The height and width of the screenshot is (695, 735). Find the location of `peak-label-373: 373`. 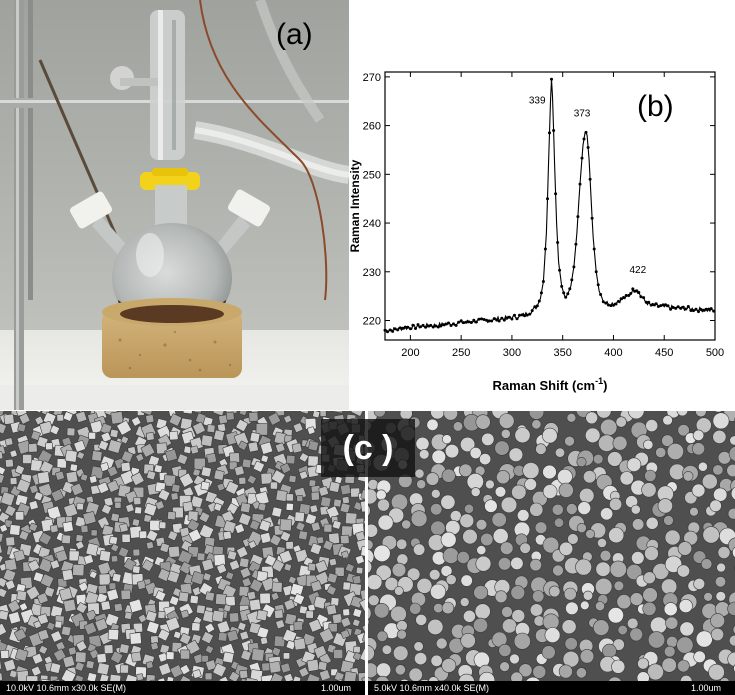

peak-label-373: 373 is located at coordinates (582, 113).